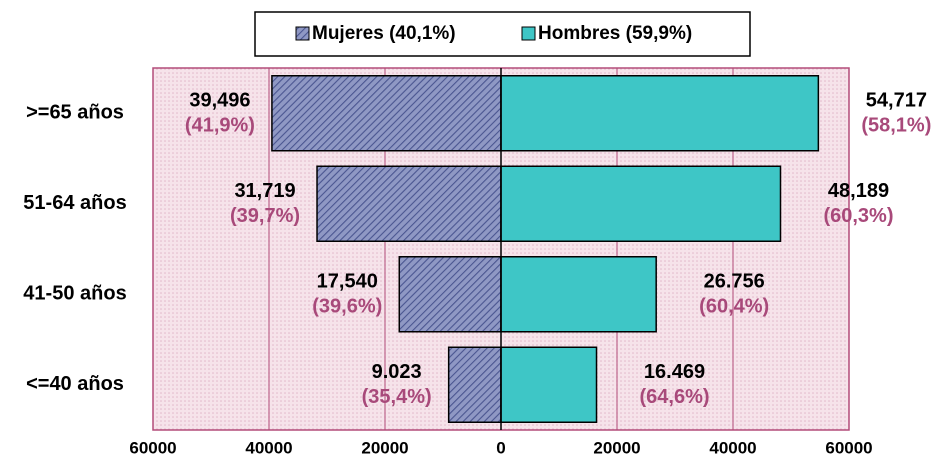 This screenshot has width=933, height=461. I want to click on value-label: 31,719, so click(264, 191).